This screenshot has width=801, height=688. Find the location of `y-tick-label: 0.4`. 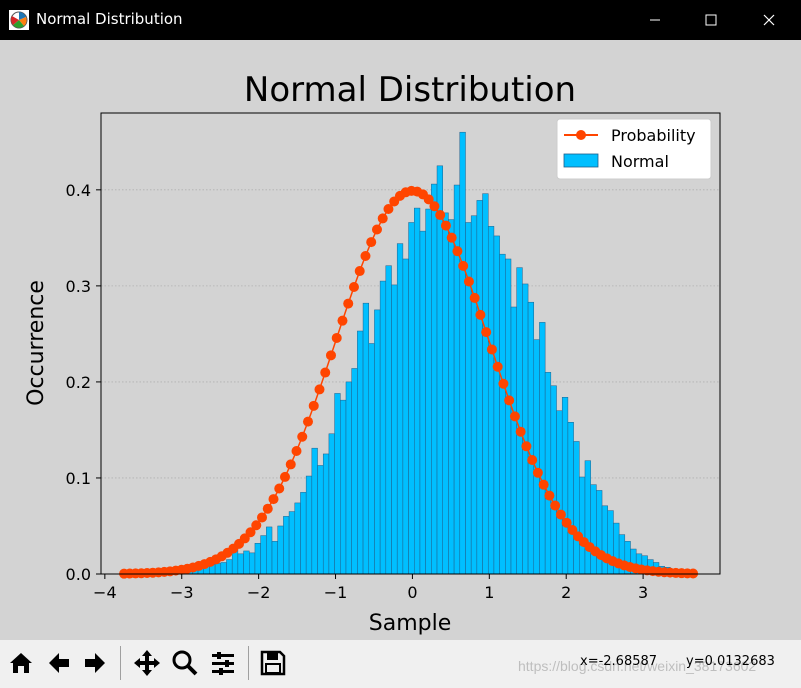

y-tick-label: 0.4 is located at coordinates (78, 190).